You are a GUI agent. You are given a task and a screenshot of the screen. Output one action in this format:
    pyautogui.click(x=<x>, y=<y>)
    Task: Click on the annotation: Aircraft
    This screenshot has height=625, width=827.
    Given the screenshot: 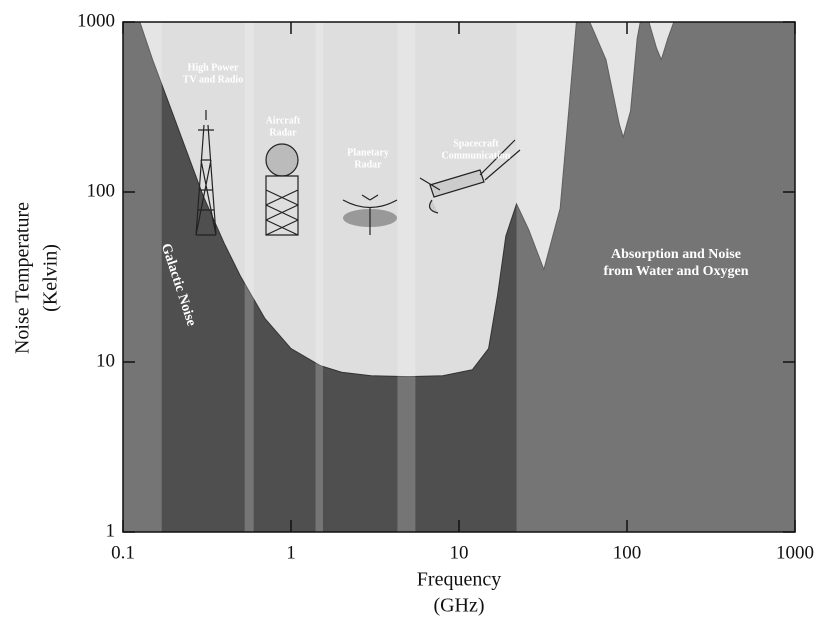 What is the action you would take?
    pyautogui.click(x=283, y=120)
    